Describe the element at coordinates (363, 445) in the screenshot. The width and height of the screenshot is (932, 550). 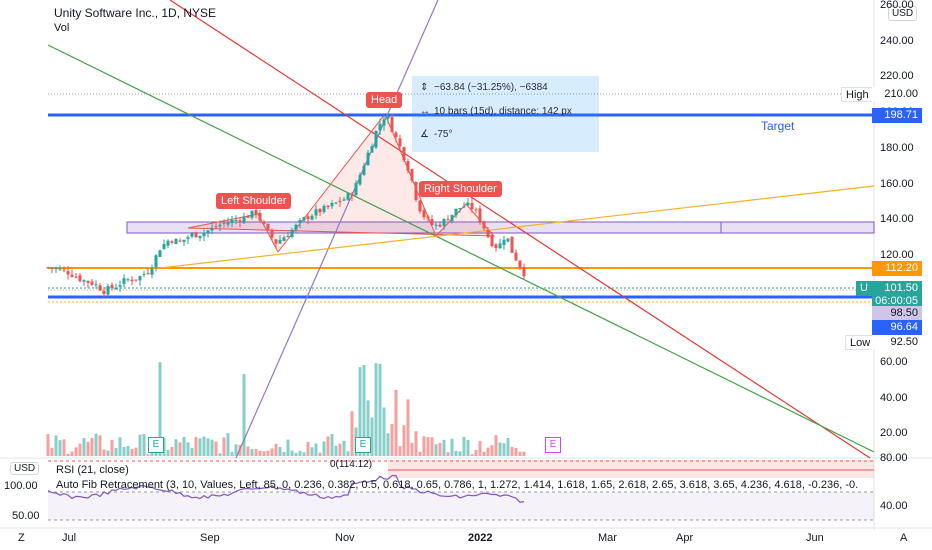
I see `earnings-marker-2: E` at that location.